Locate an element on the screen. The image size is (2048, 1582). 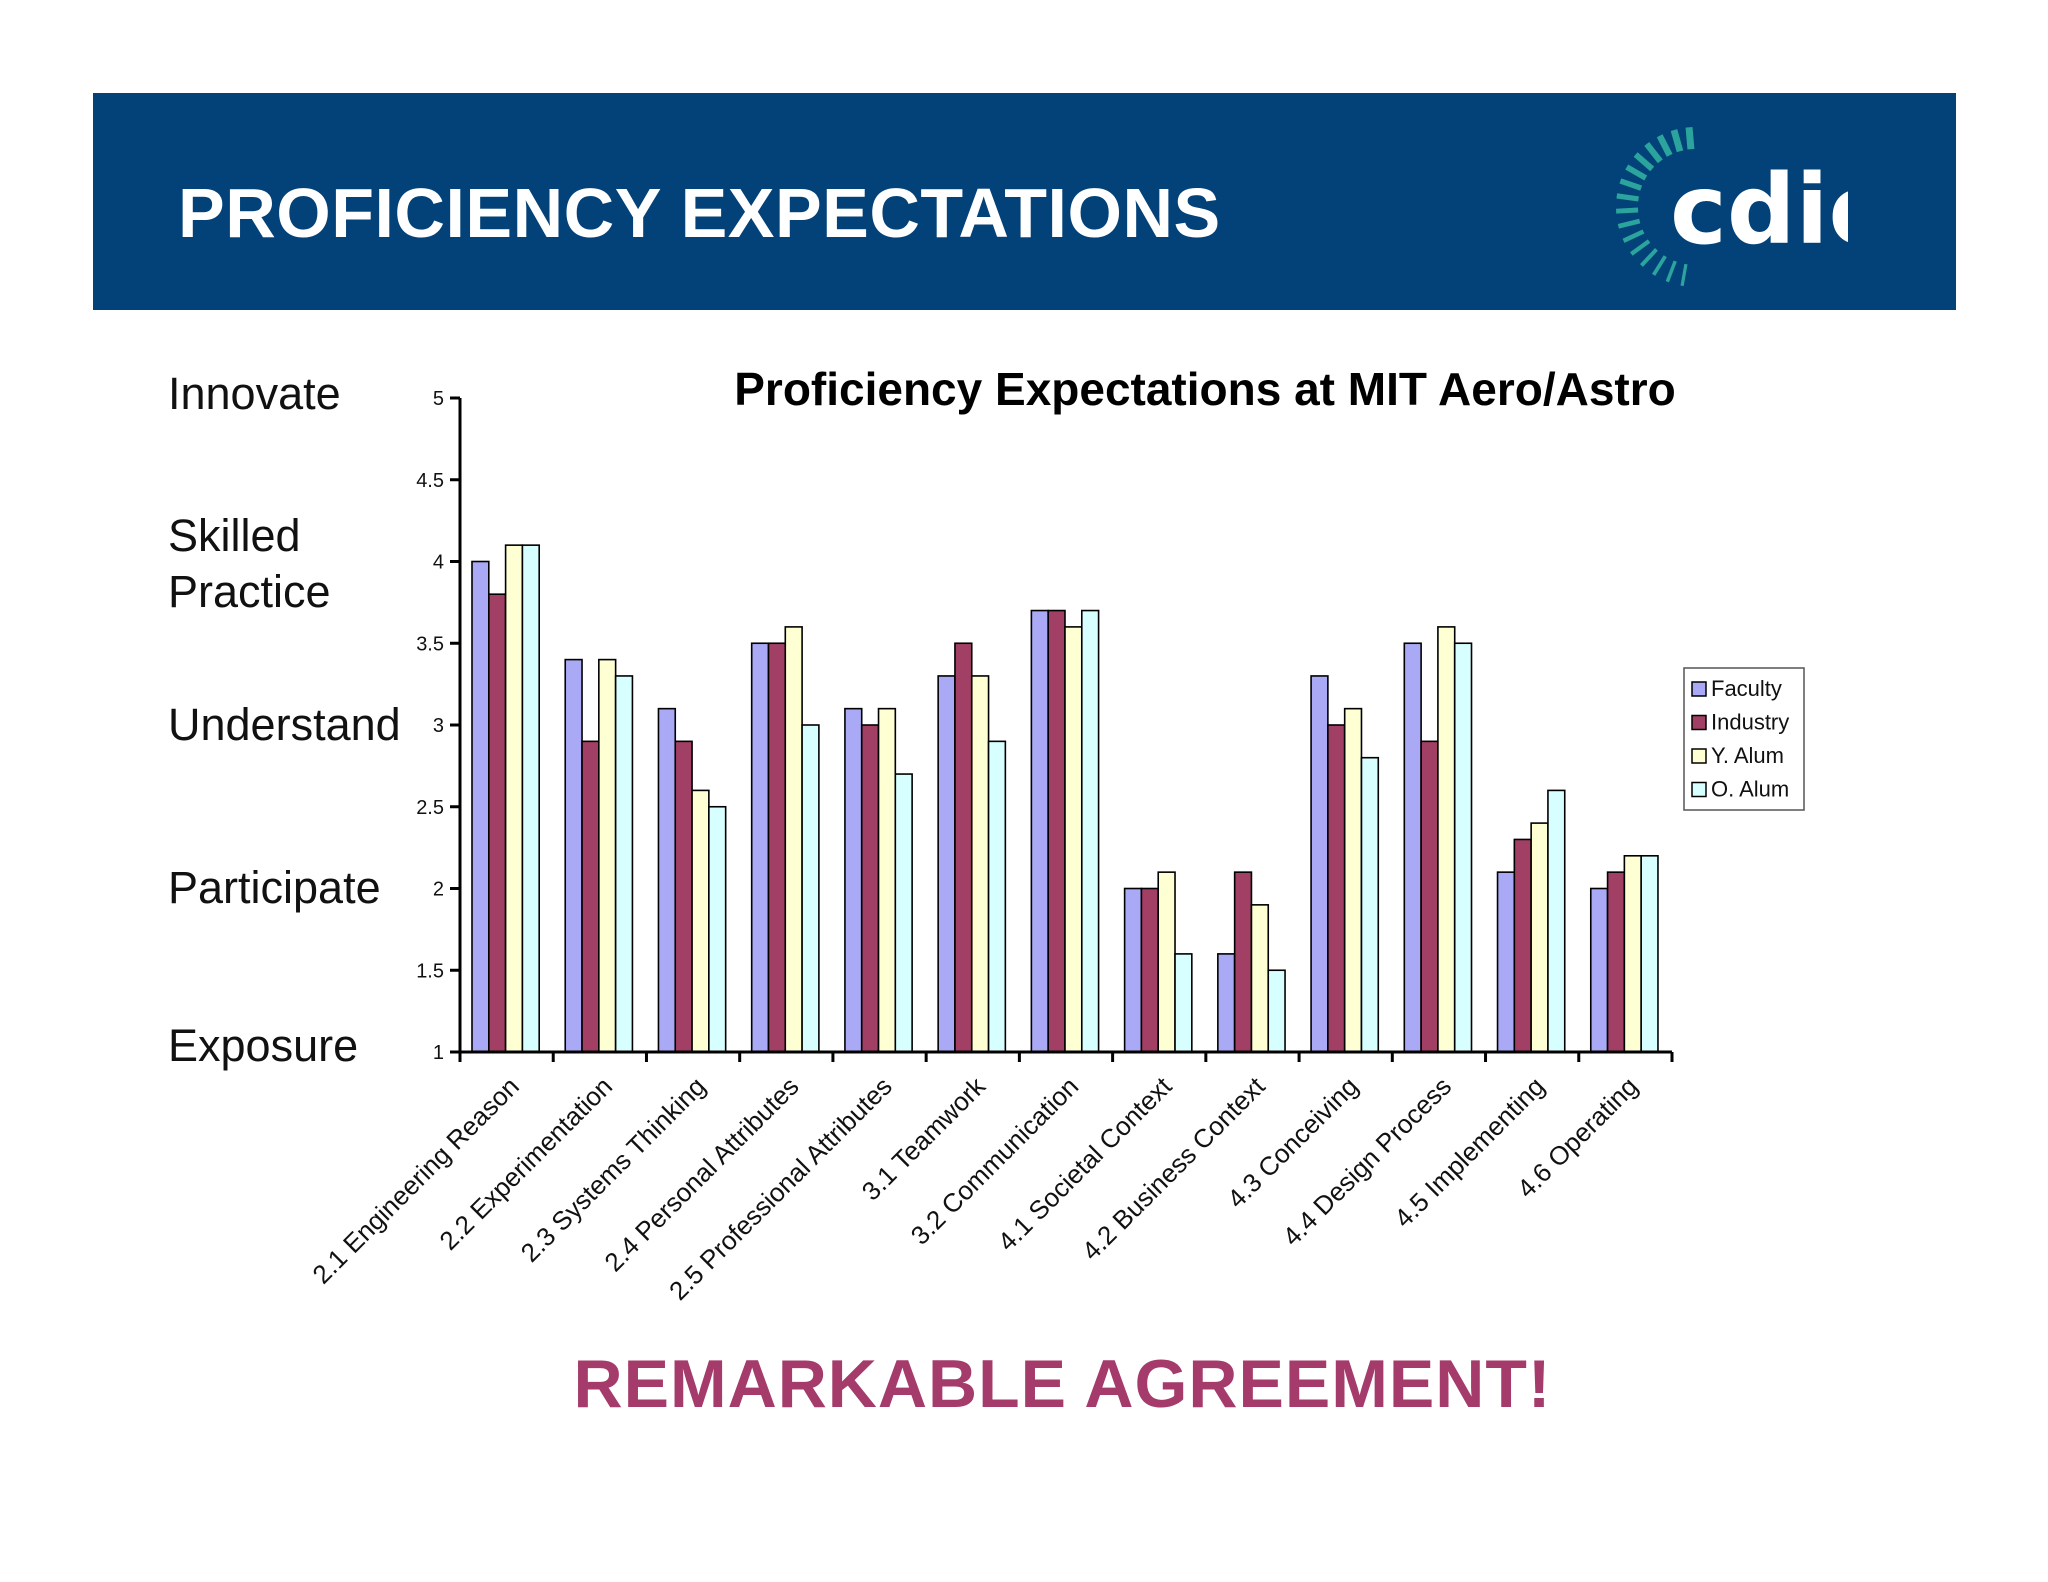
level-skilled-line: Practice is located at coordinates (249, 591).